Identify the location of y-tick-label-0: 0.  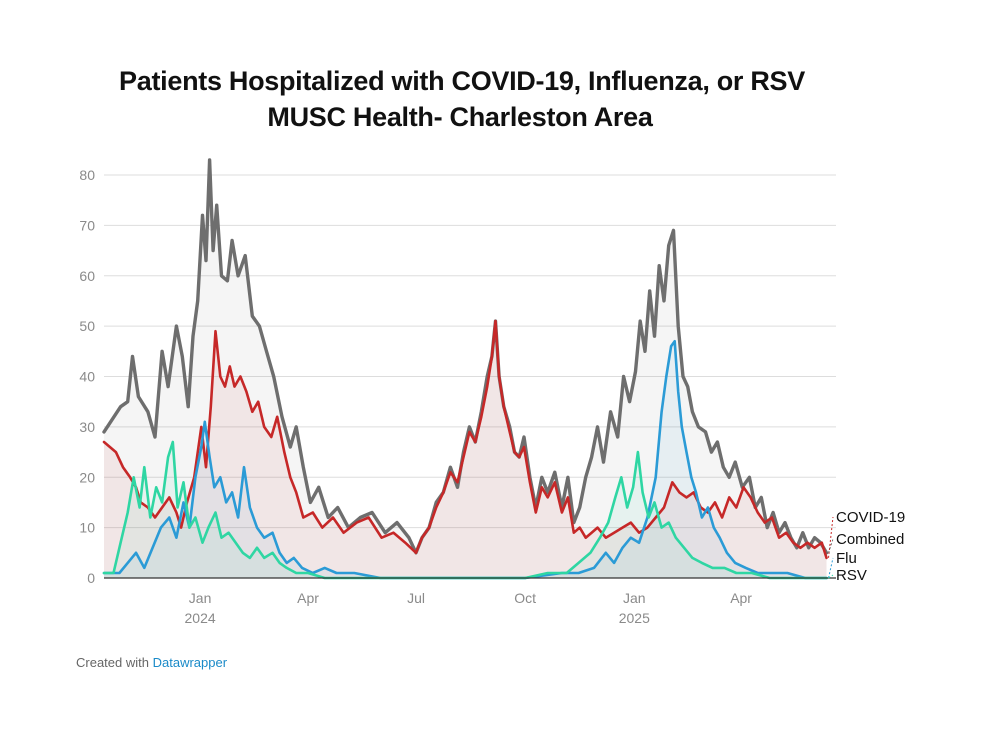
(91, 578).